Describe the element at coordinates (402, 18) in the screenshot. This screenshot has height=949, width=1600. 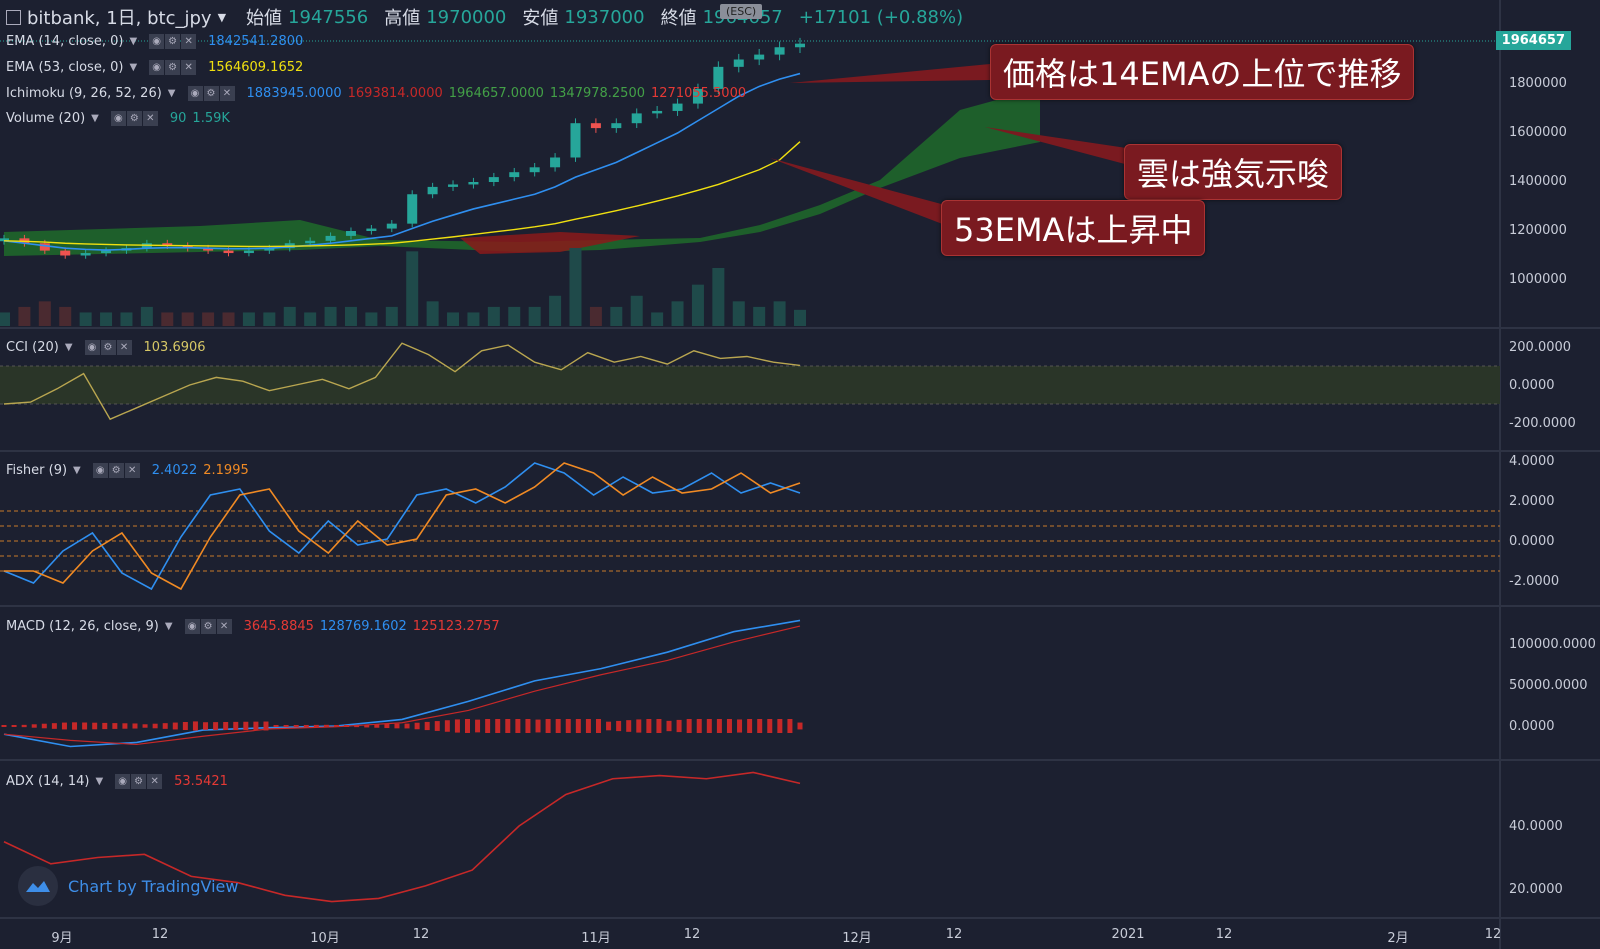
I see `high-label: 高値` at that location.